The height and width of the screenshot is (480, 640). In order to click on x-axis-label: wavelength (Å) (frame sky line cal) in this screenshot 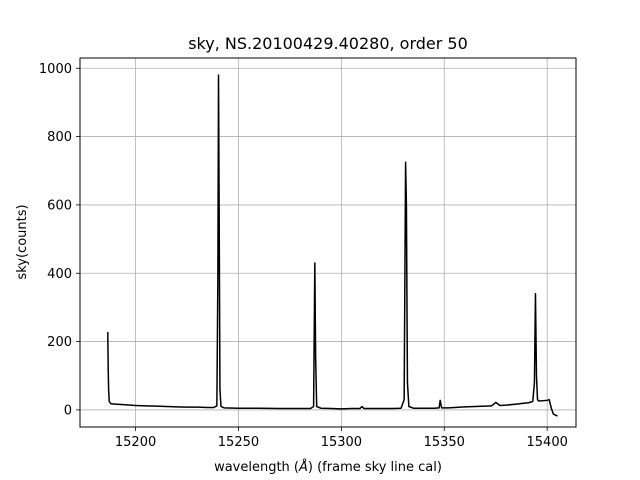, I will do `click(328, 467)`.